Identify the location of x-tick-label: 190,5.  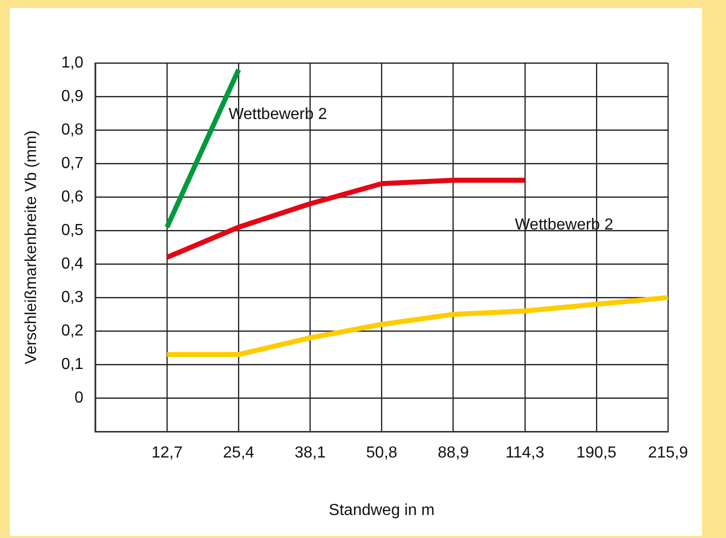
(596, 453).